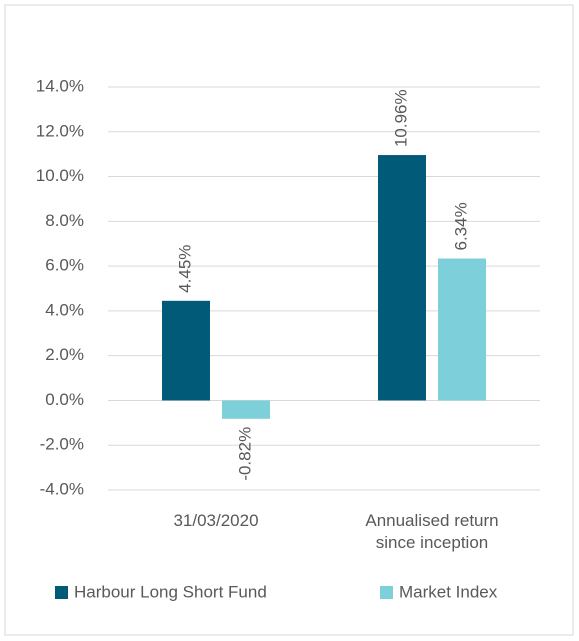 The image size is (579, 641). Describe the element at coordinates (64, 354) in the screenshot. I see `y-tick-label: 2.0%` at that location.